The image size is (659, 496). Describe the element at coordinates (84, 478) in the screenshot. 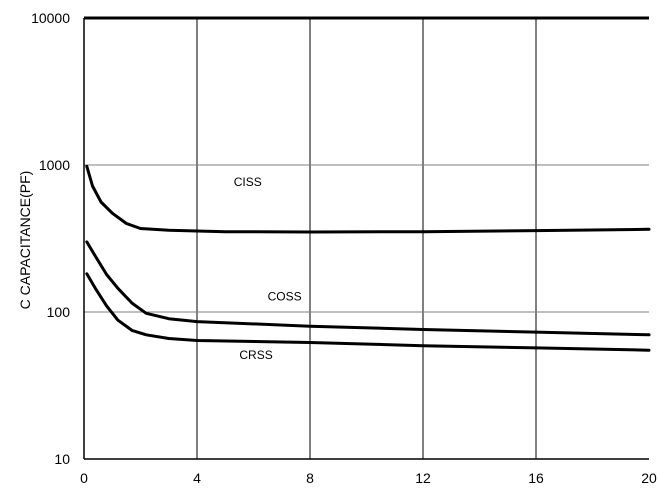

I see `x-tick-label-0: 0` at that location.